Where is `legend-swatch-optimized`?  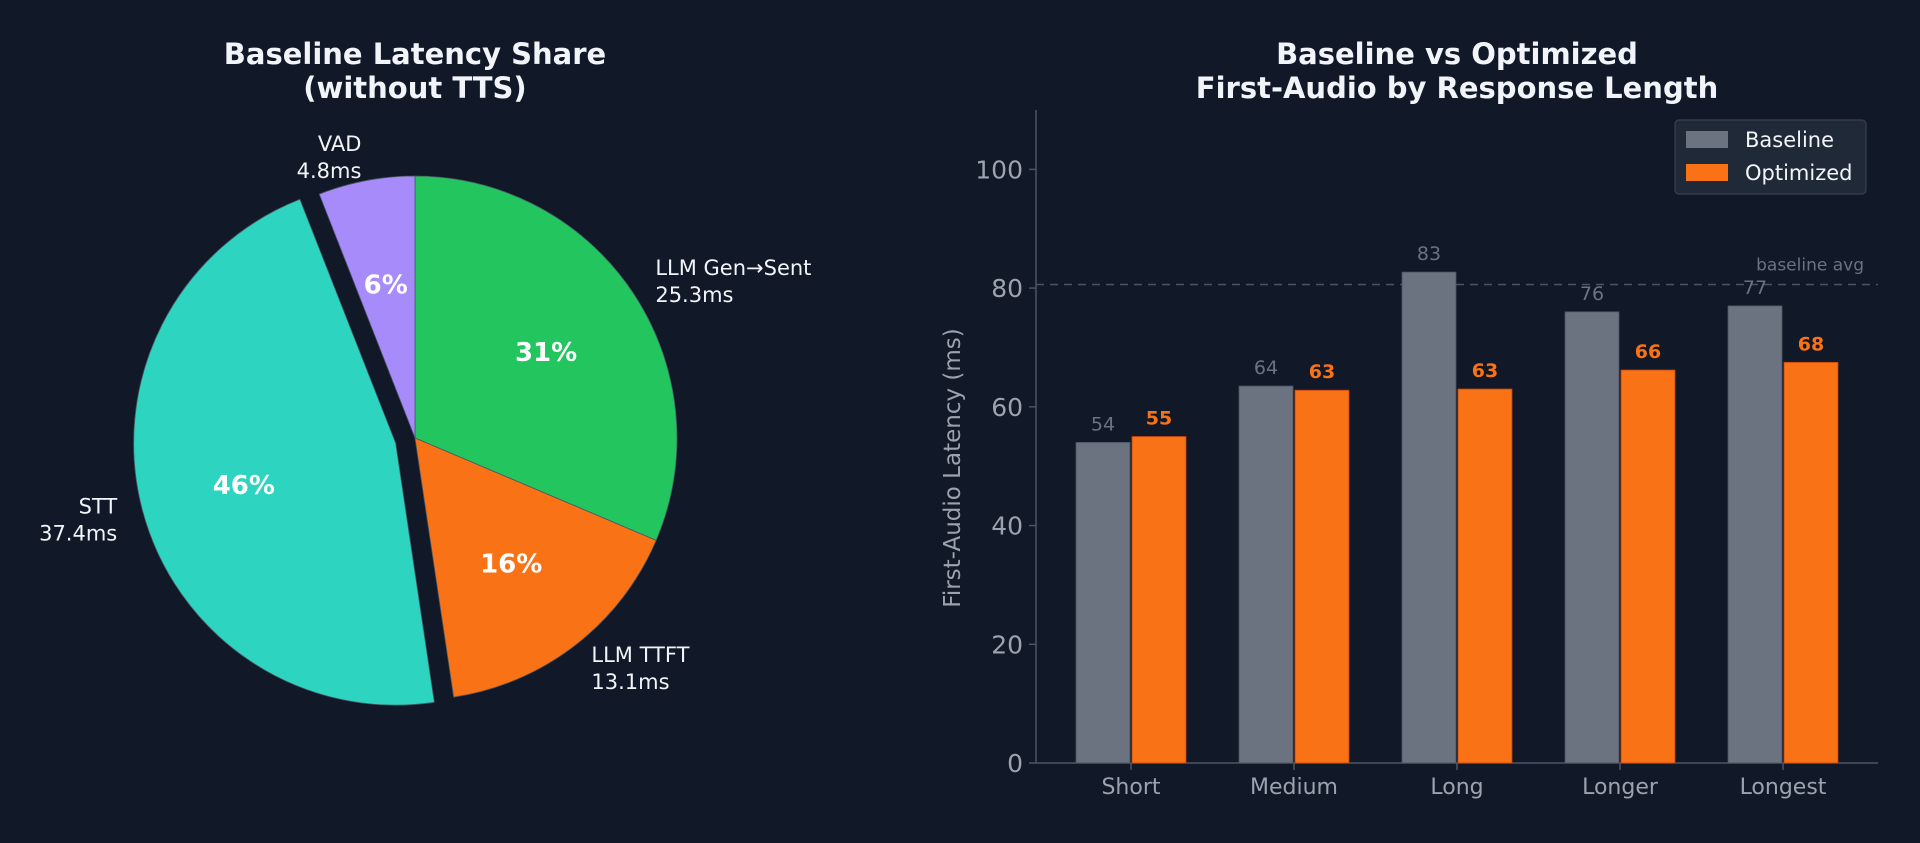 legend-swatch-optimized is located at coordinates (1707, 172).